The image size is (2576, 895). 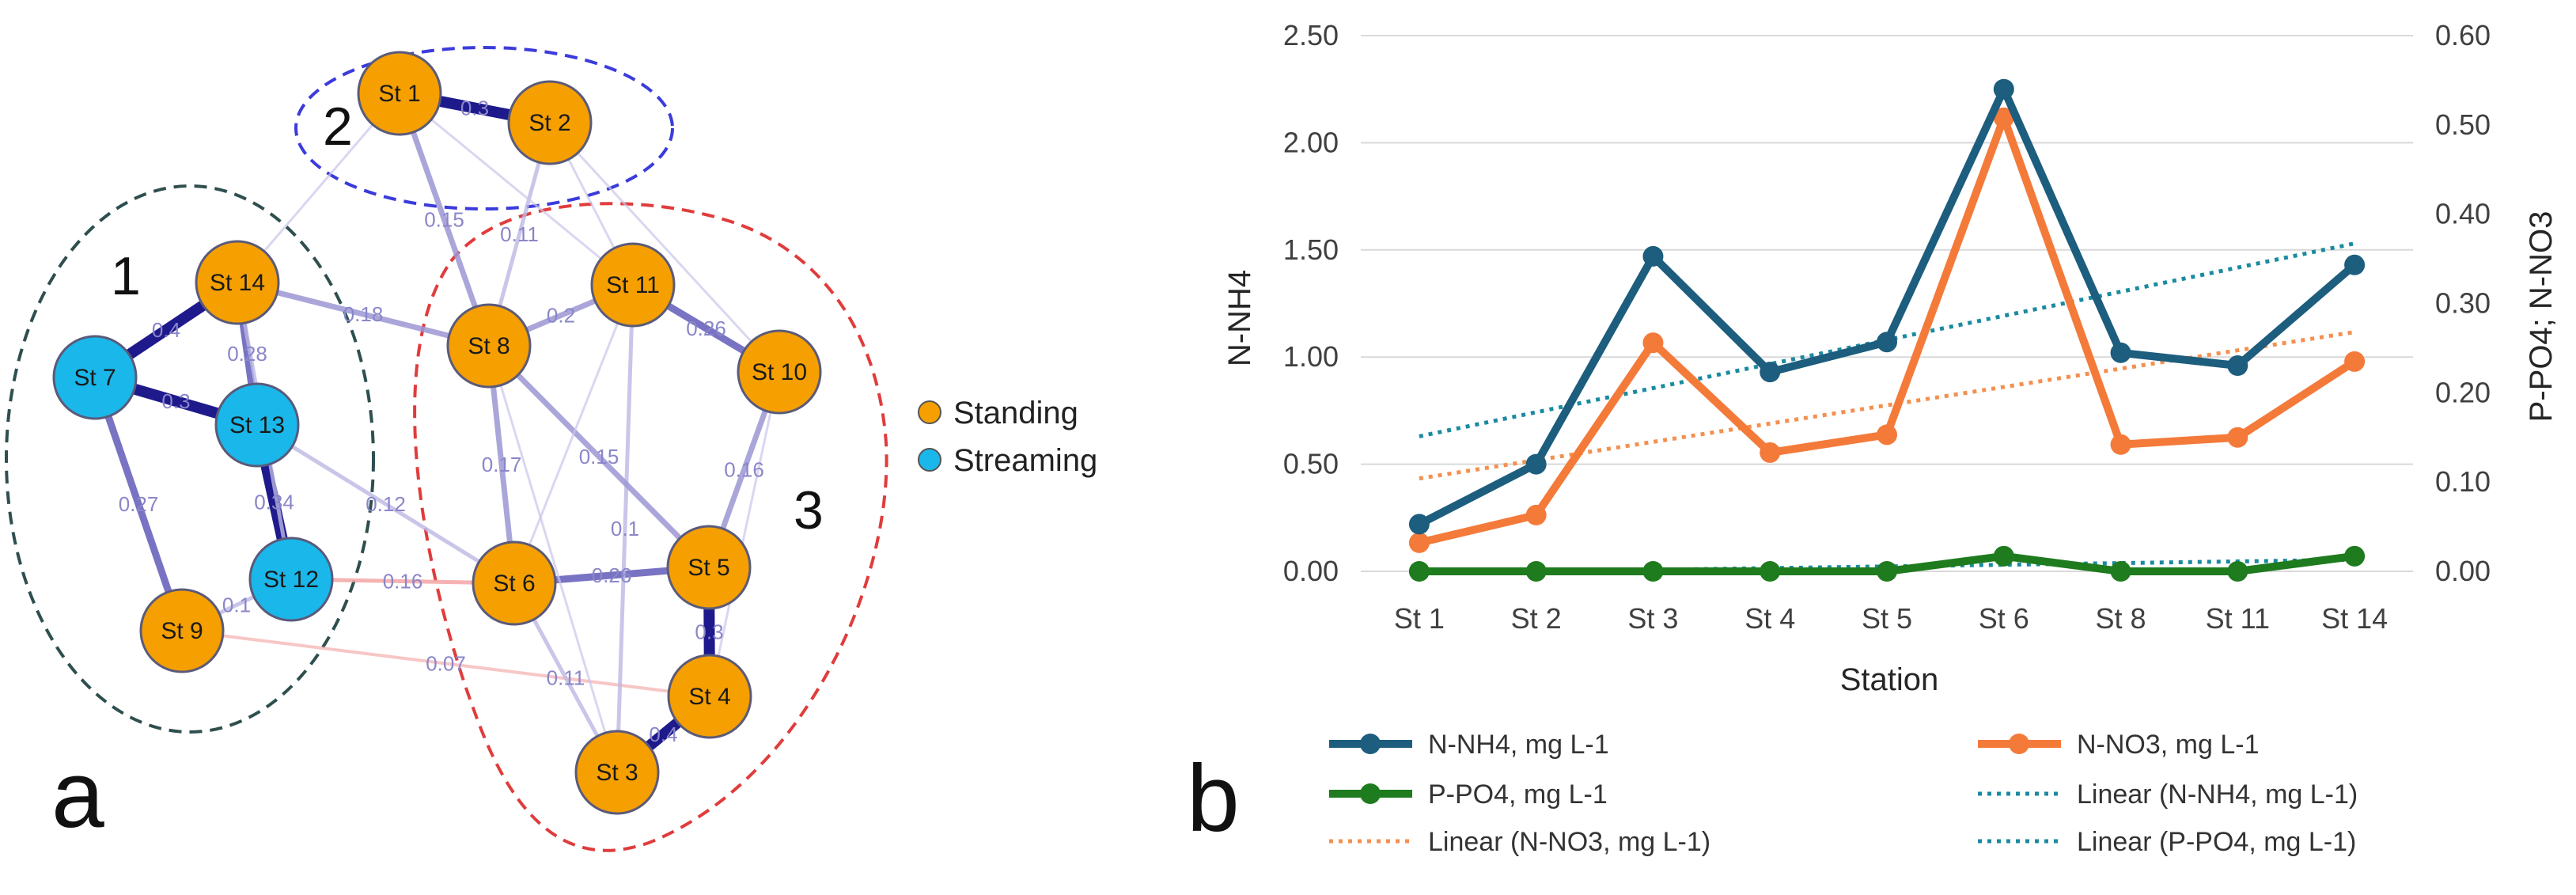 I want to click on legend-standing-marker, so click(x=929, y=412).